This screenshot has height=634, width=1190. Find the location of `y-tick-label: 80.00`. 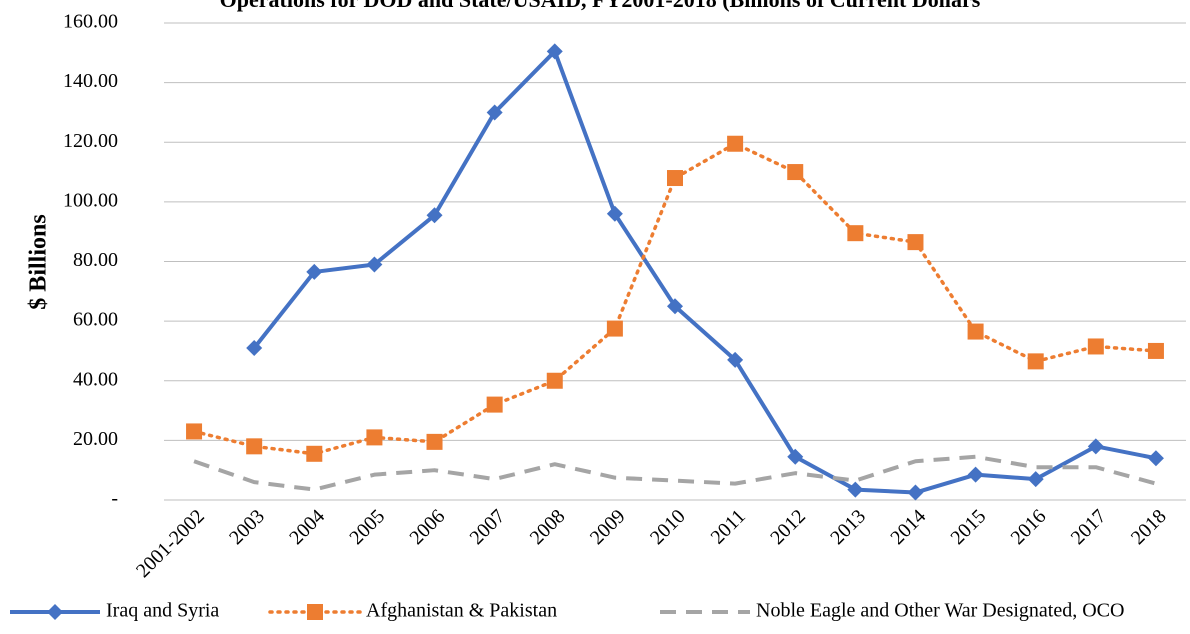

y-tick-label: 80.00 is located at coordinates (95, 260).